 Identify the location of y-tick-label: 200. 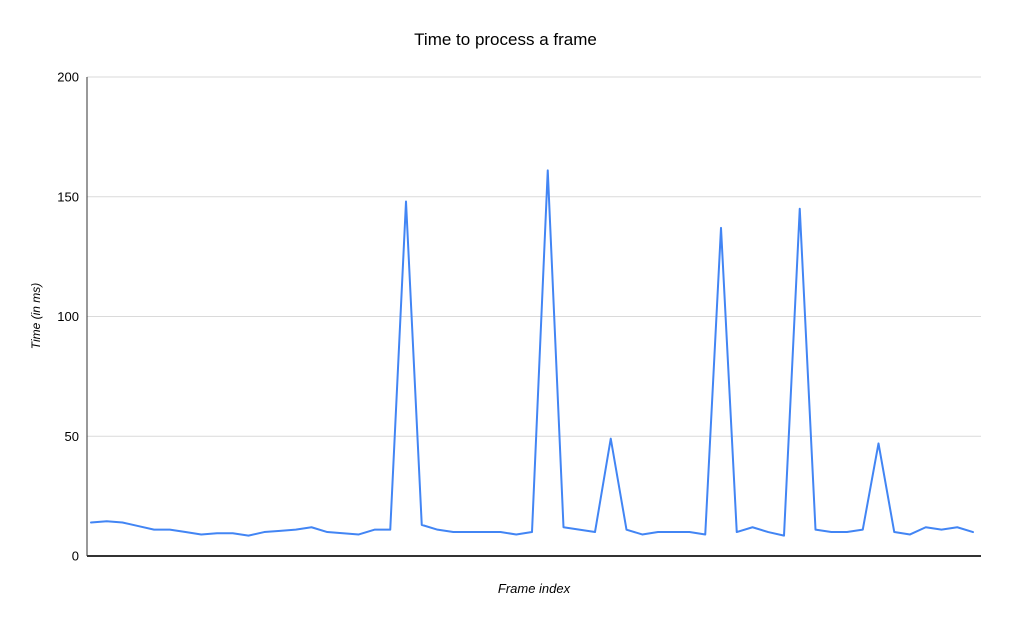
(68, 77).